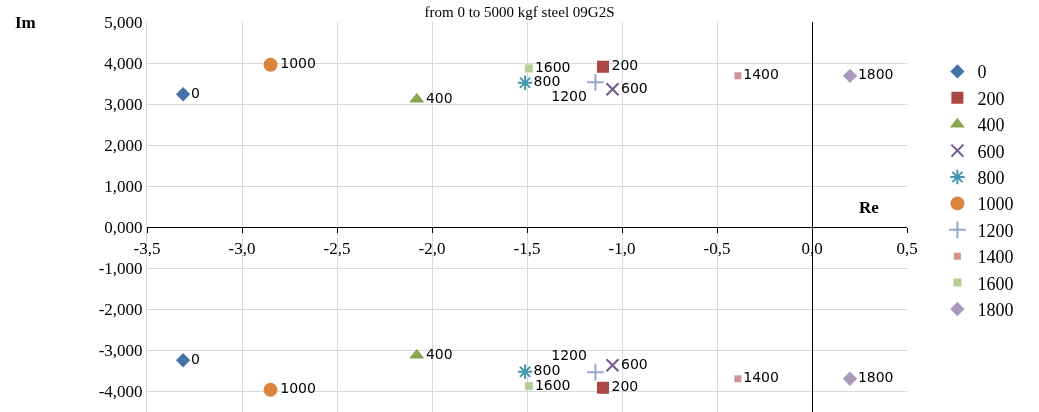 The image size is (1039, 412). I want to click on y-tick-label: 4,000, so click(123, 63).